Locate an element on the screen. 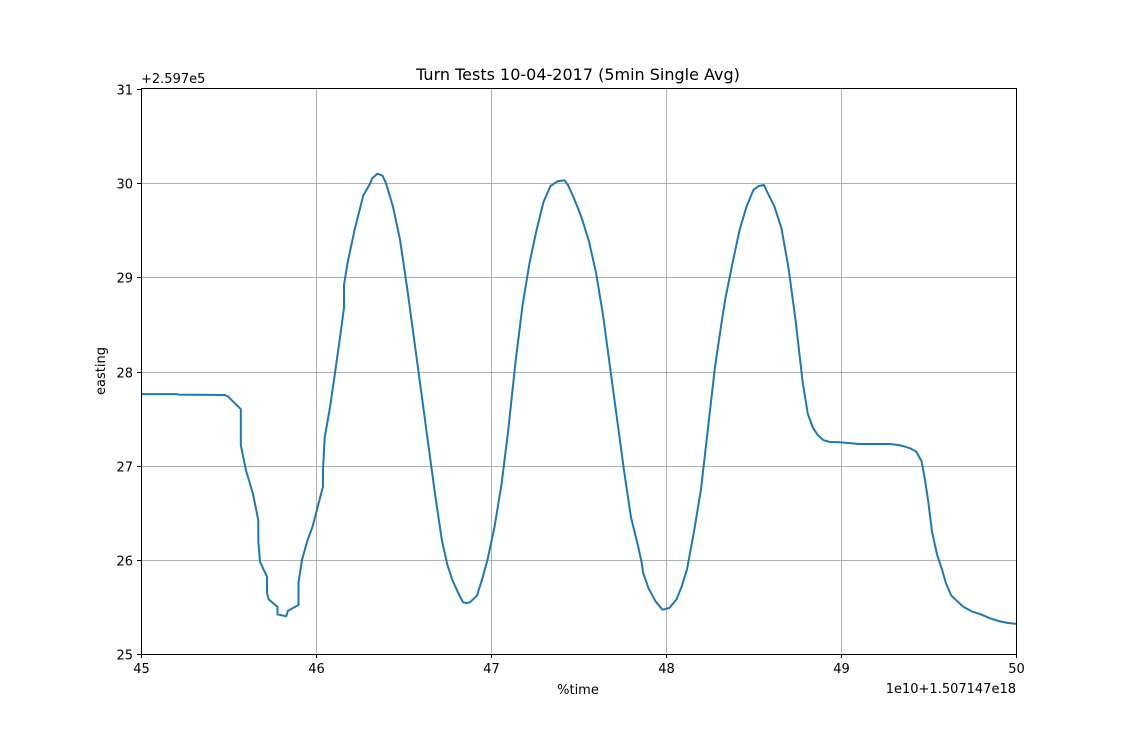  y-axis-ticks: 25 26 27 28 29 30 31 is located at coordinates (128, 374).